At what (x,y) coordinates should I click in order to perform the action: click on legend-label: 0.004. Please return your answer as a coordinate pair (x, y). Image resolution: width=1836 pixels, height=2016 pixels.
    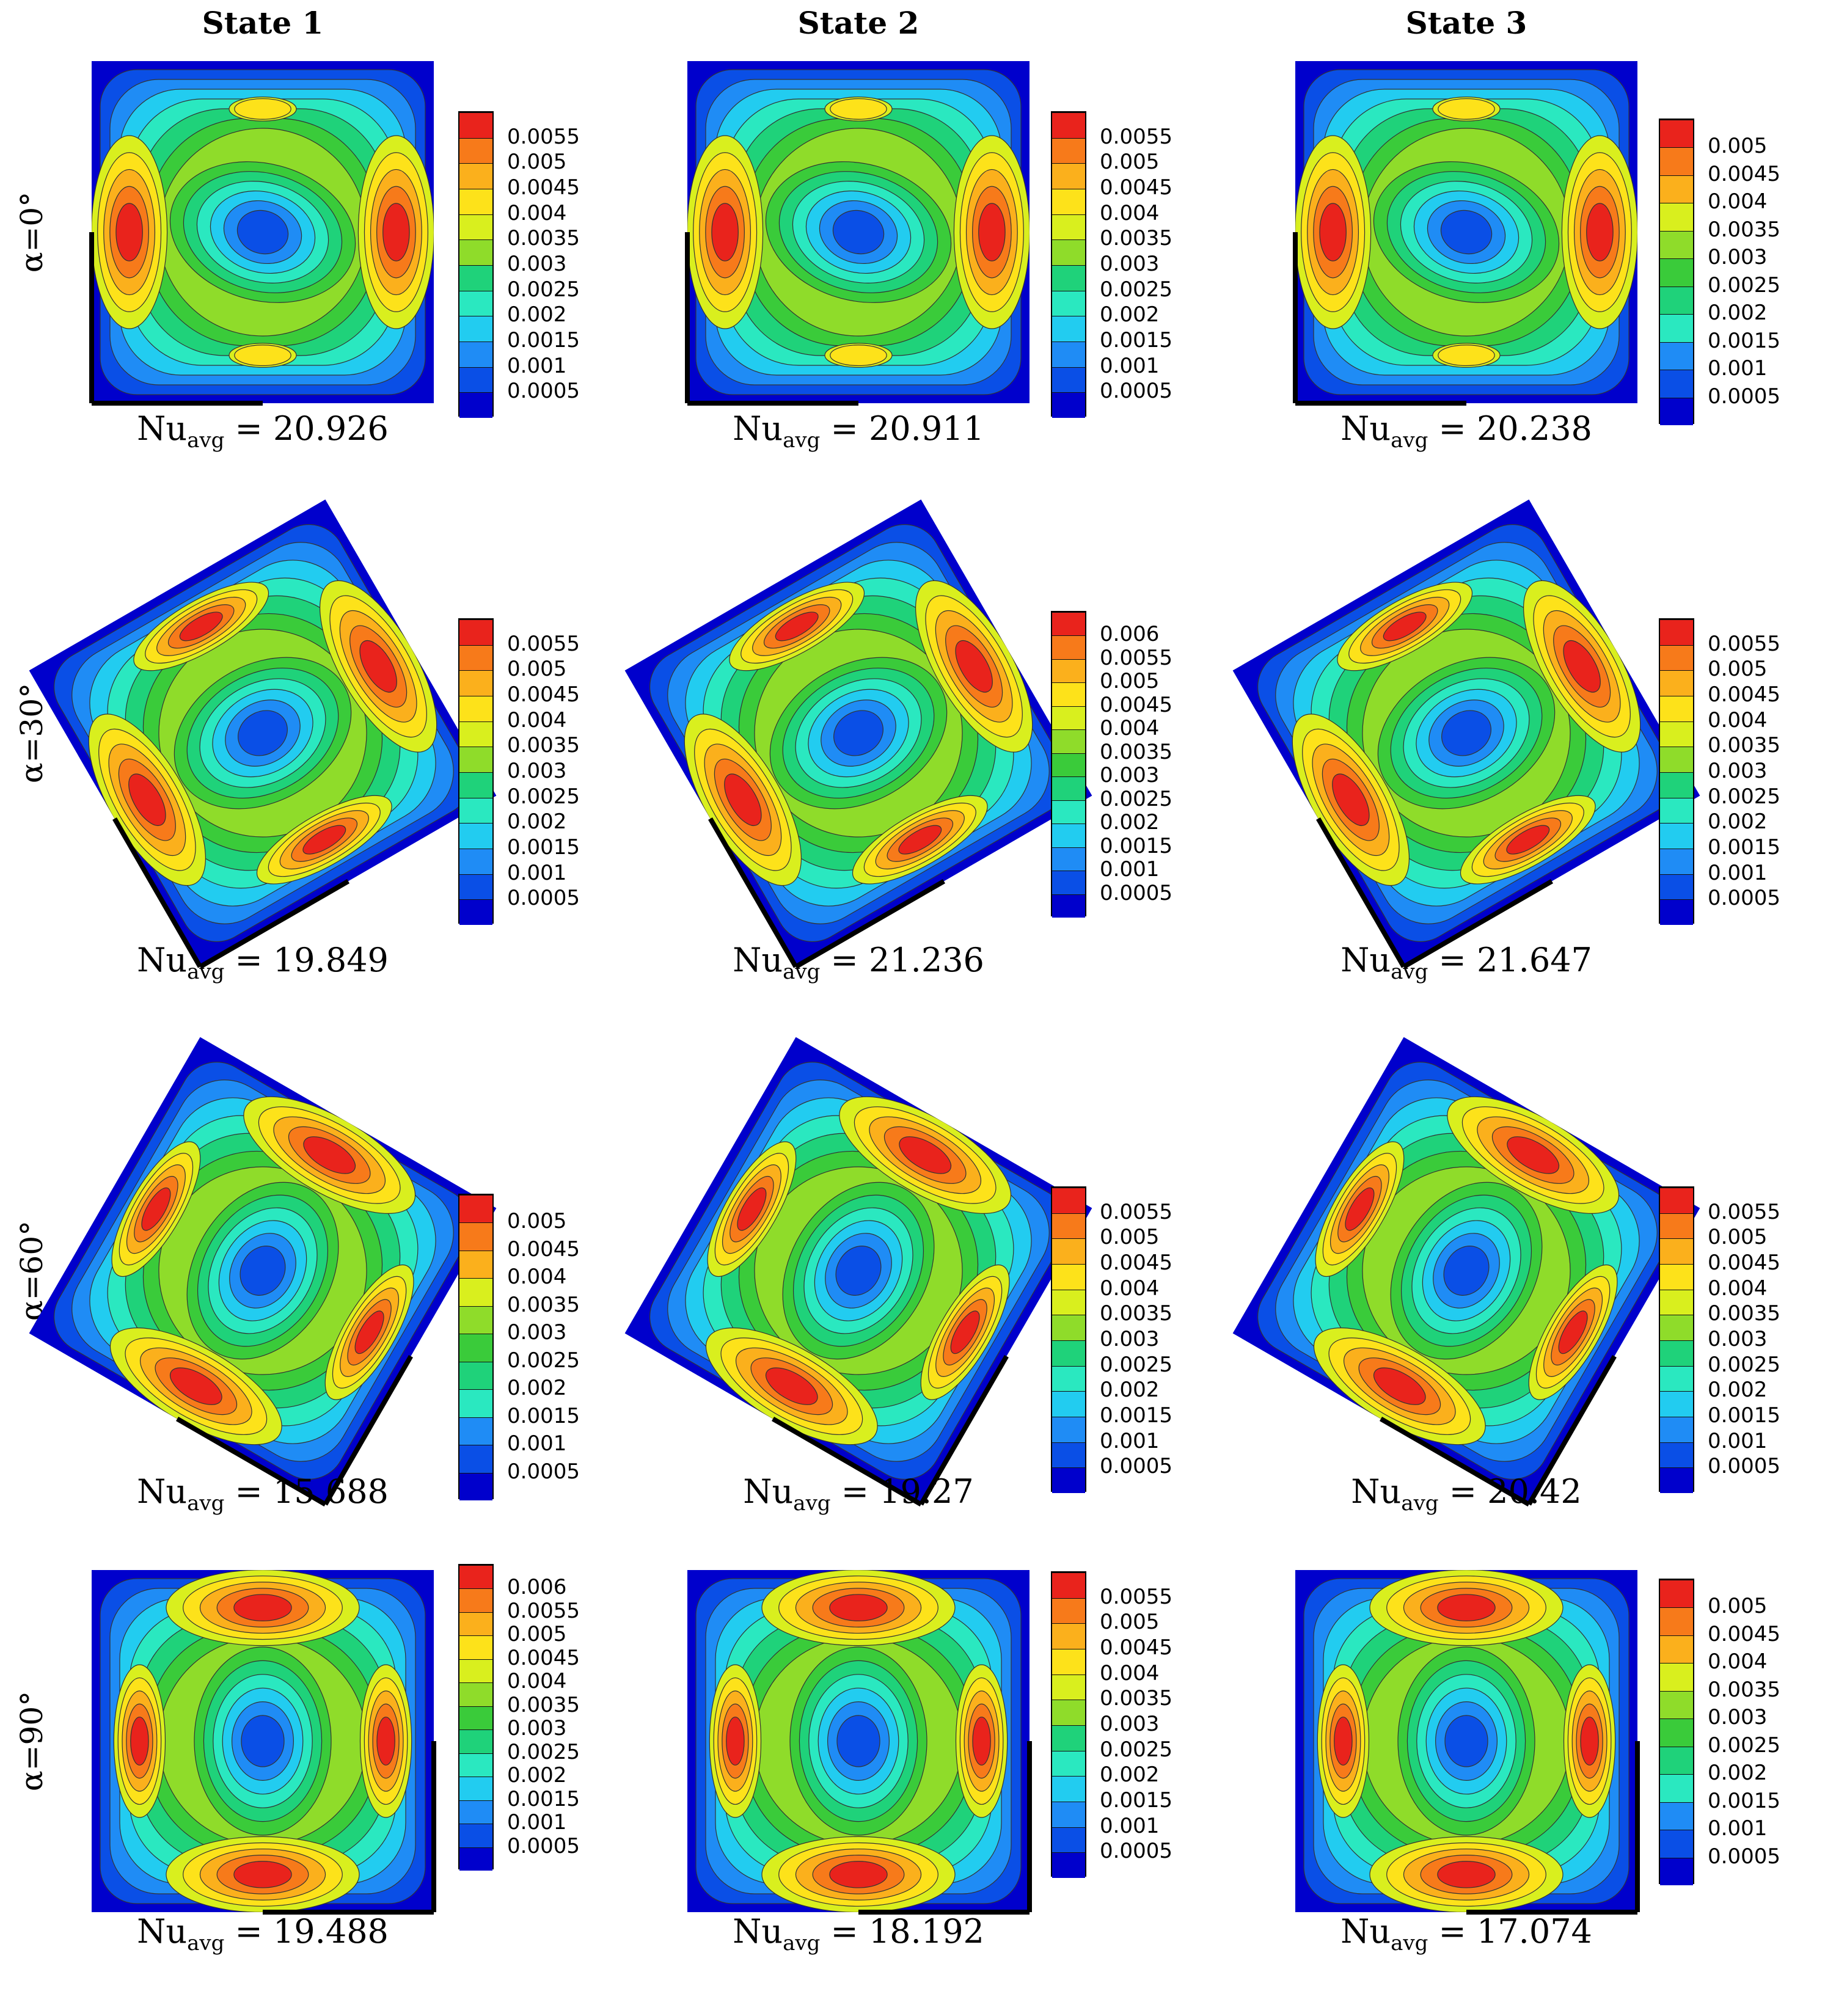
    Looking at the image, I should click on (537, 719).